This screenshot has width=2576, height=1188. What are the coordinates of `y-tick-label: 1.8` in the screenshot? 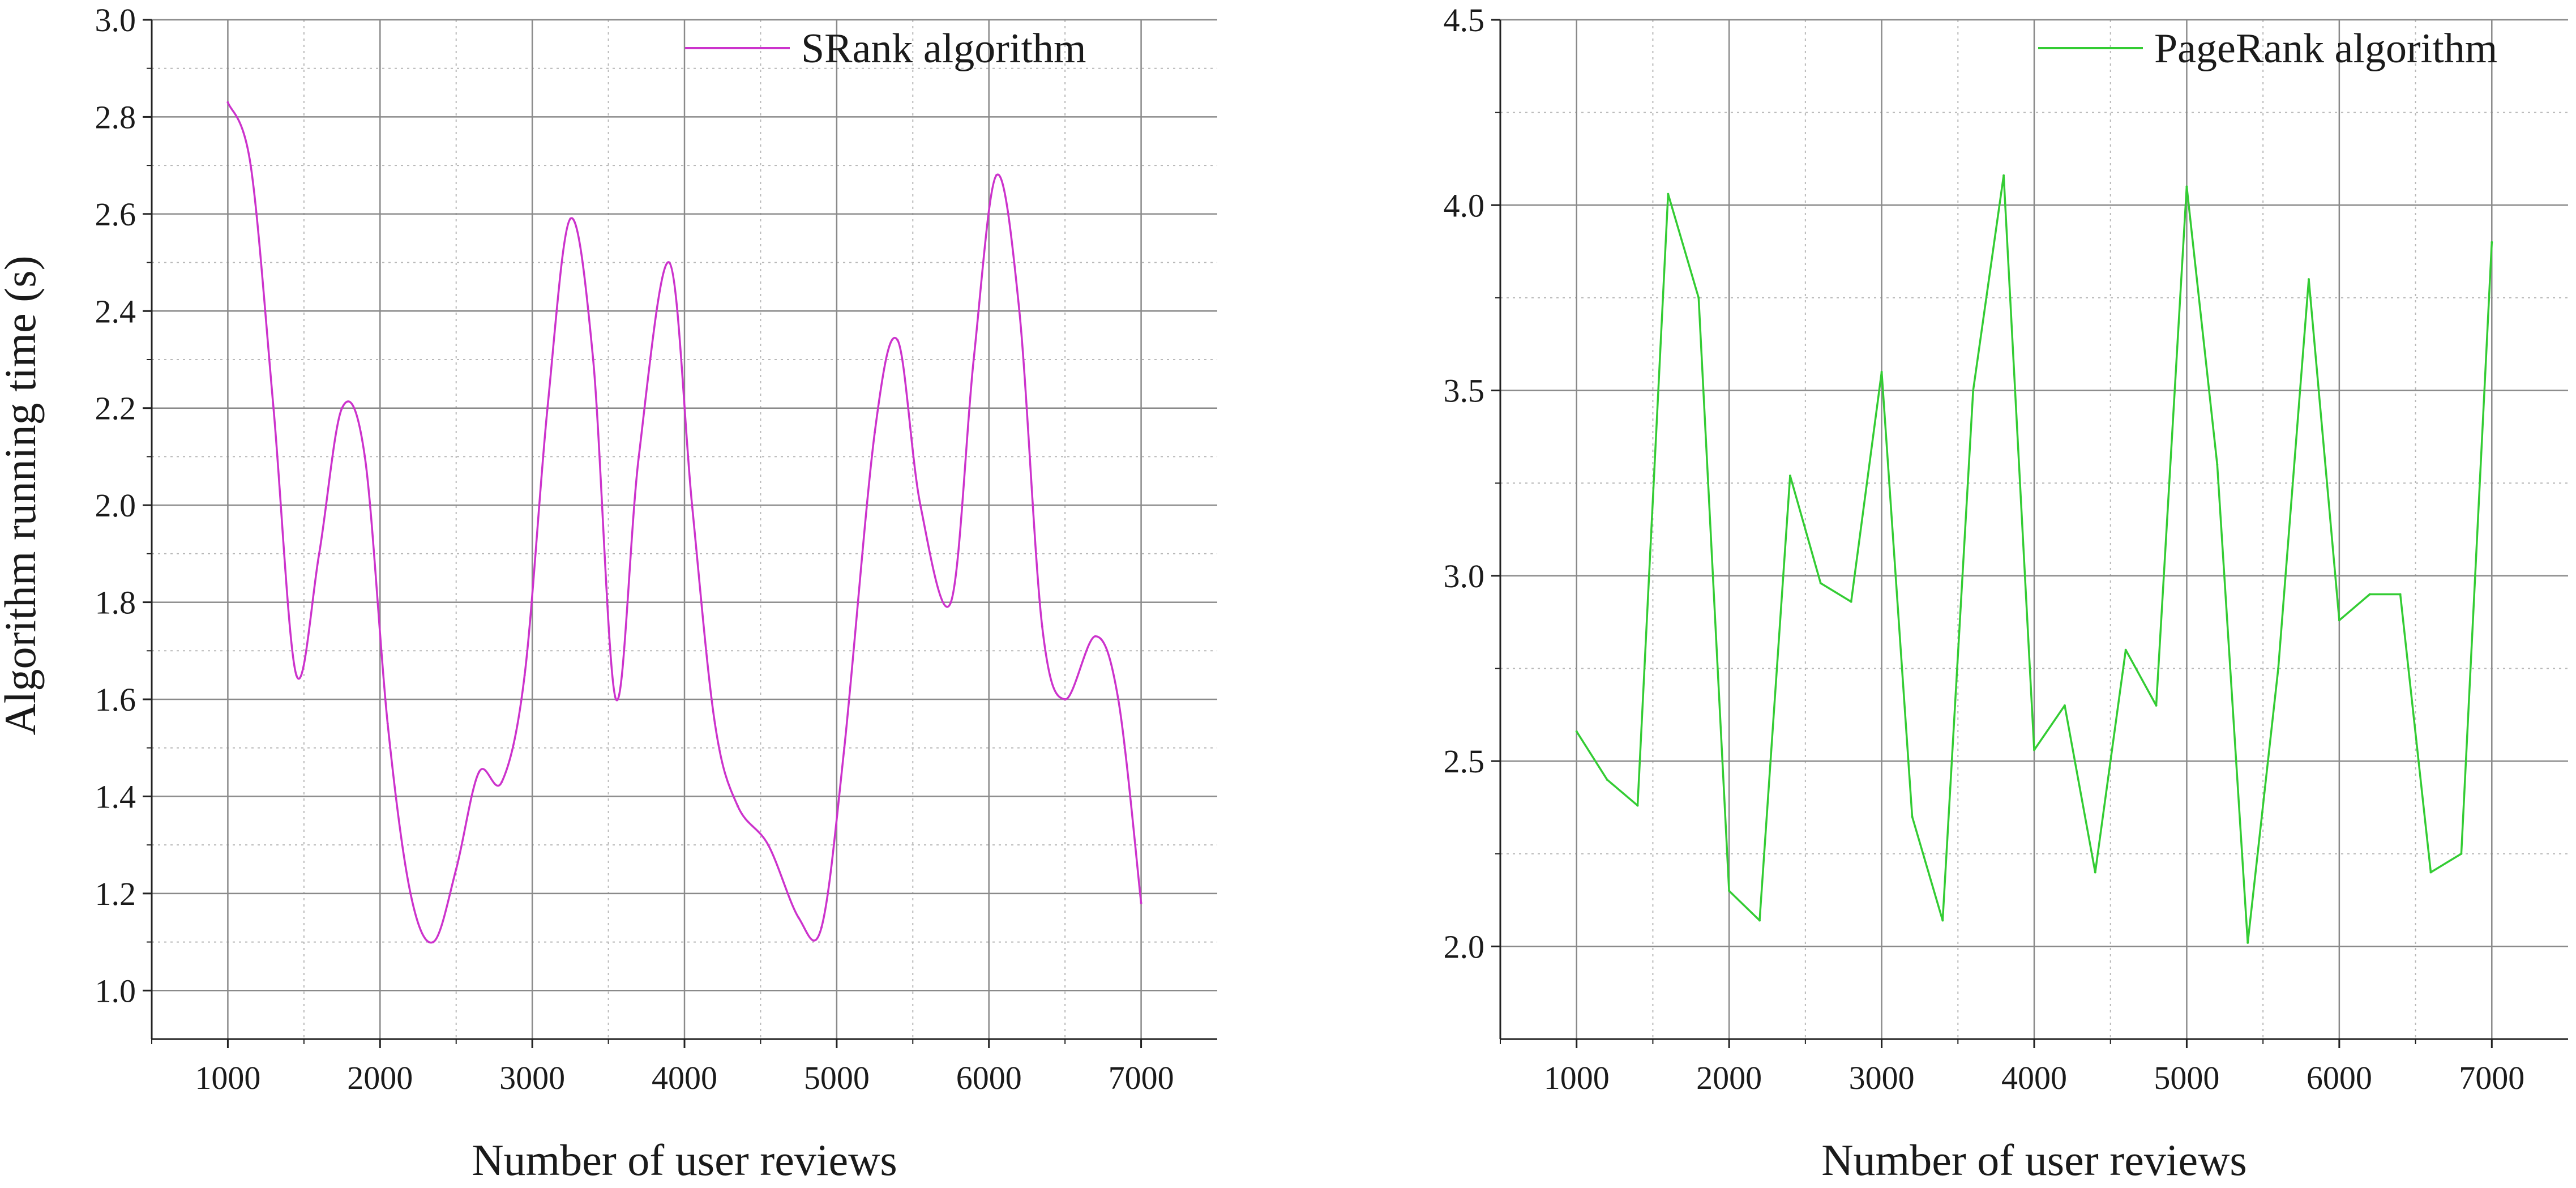 It's located at (115, 602).